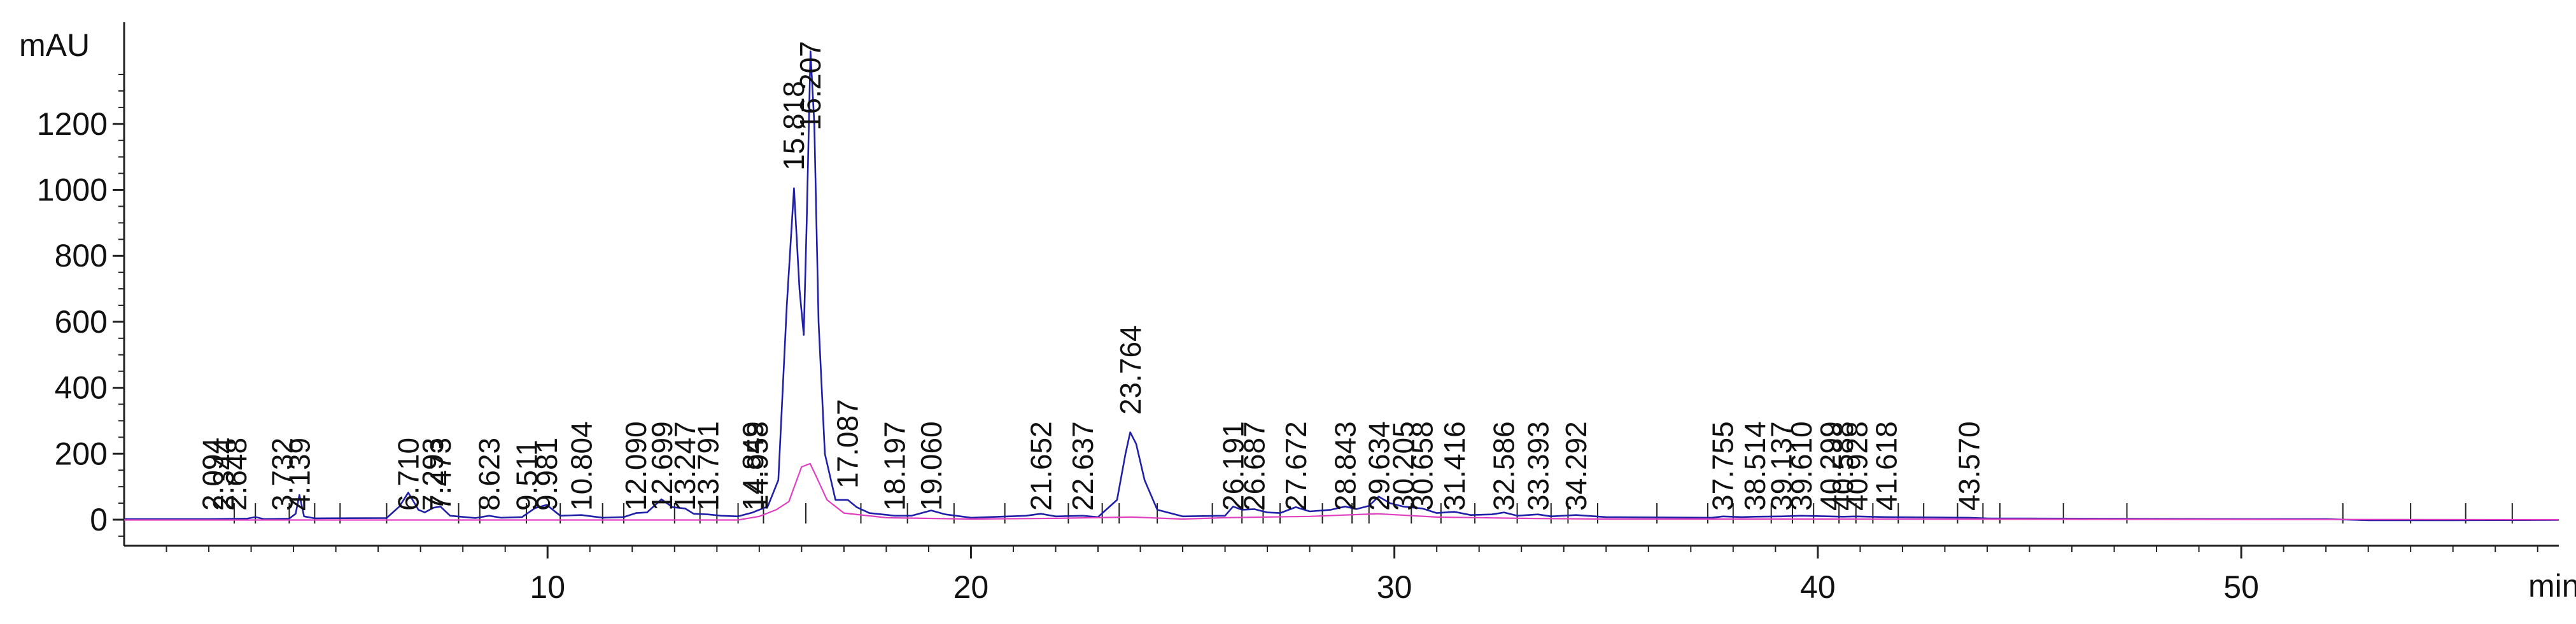 The image size is (2576, 624). I want to click on peak-label: 10.804, so click(582, 466).